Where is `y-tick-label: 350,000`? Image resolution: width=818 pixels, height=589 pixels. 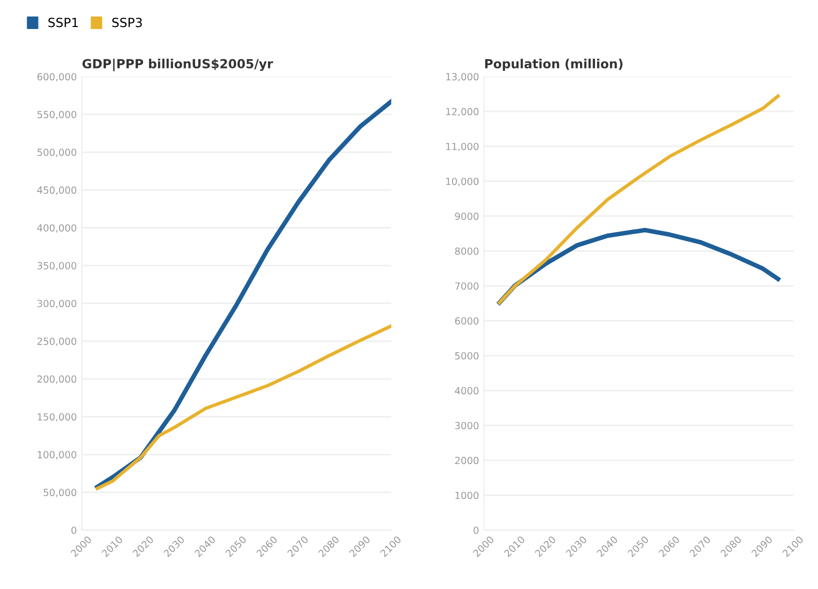
y-tick-label: 350,000 is located at coordinates (56, 266).